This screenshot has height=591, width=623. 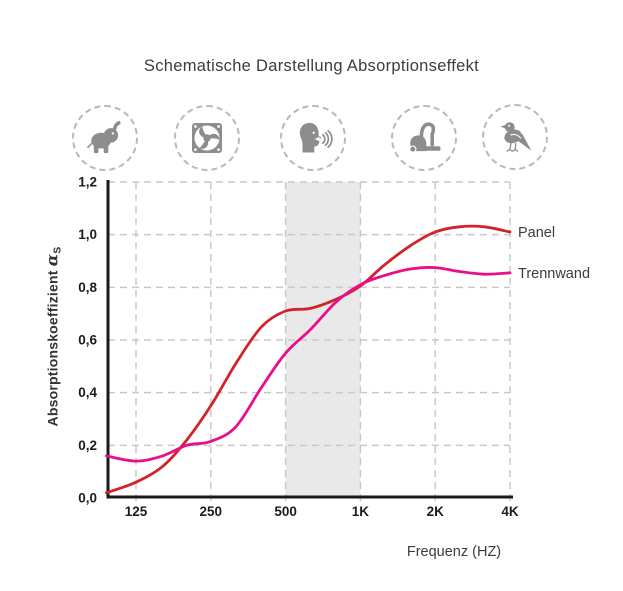 I want to click on x-tick-label: 2K, so click(x=436, y=511).